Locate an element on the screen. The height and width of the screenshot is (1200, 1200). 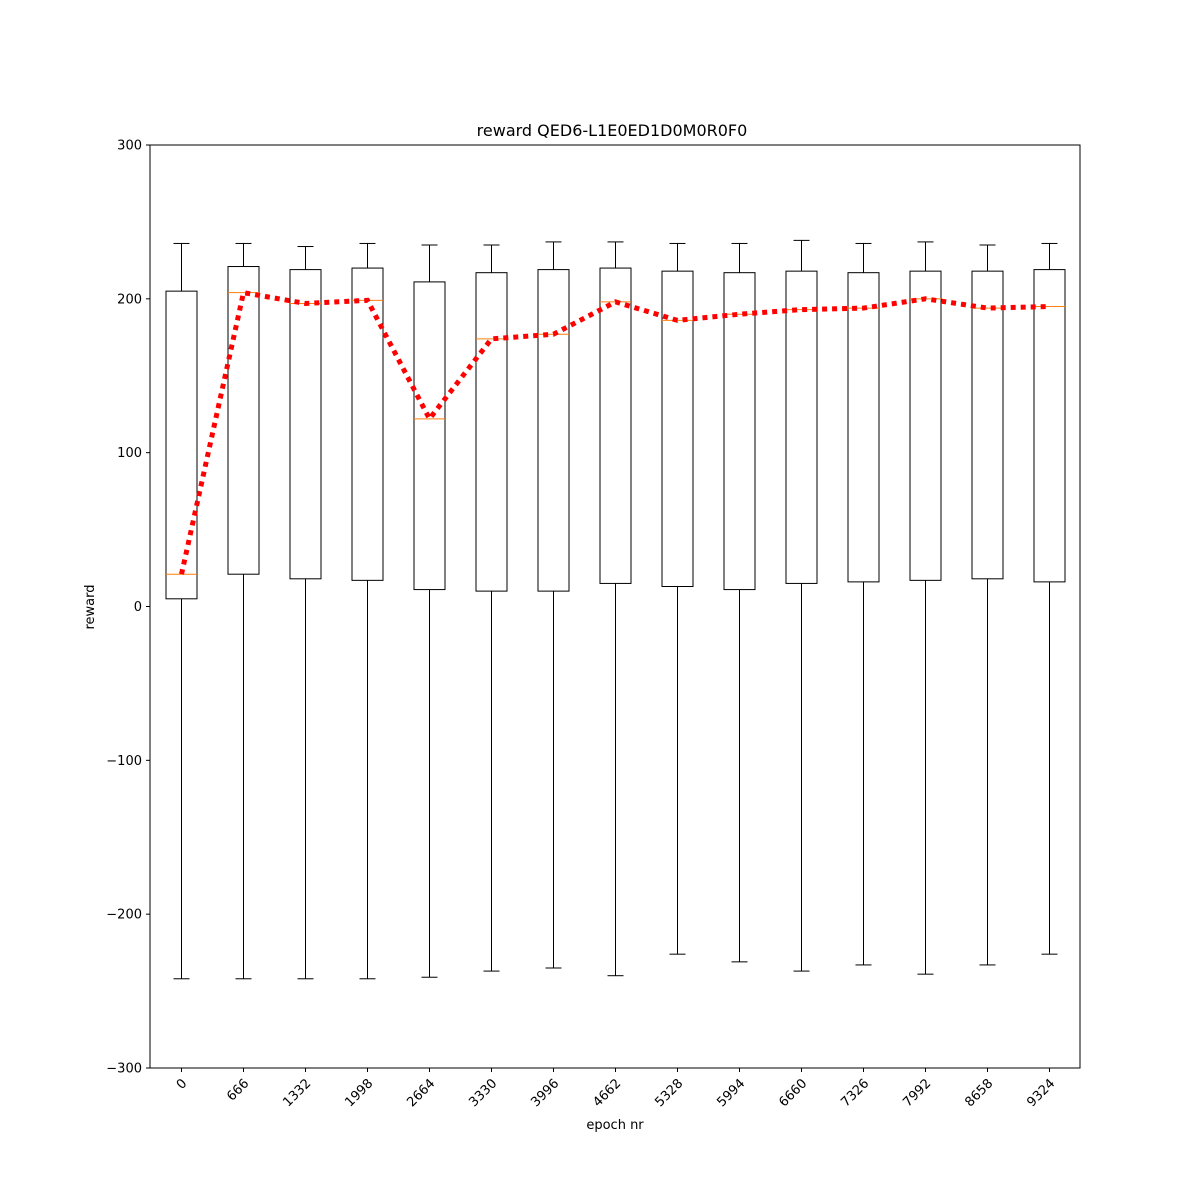
y-tick-label: 0 is located at coordinates (138, 607).